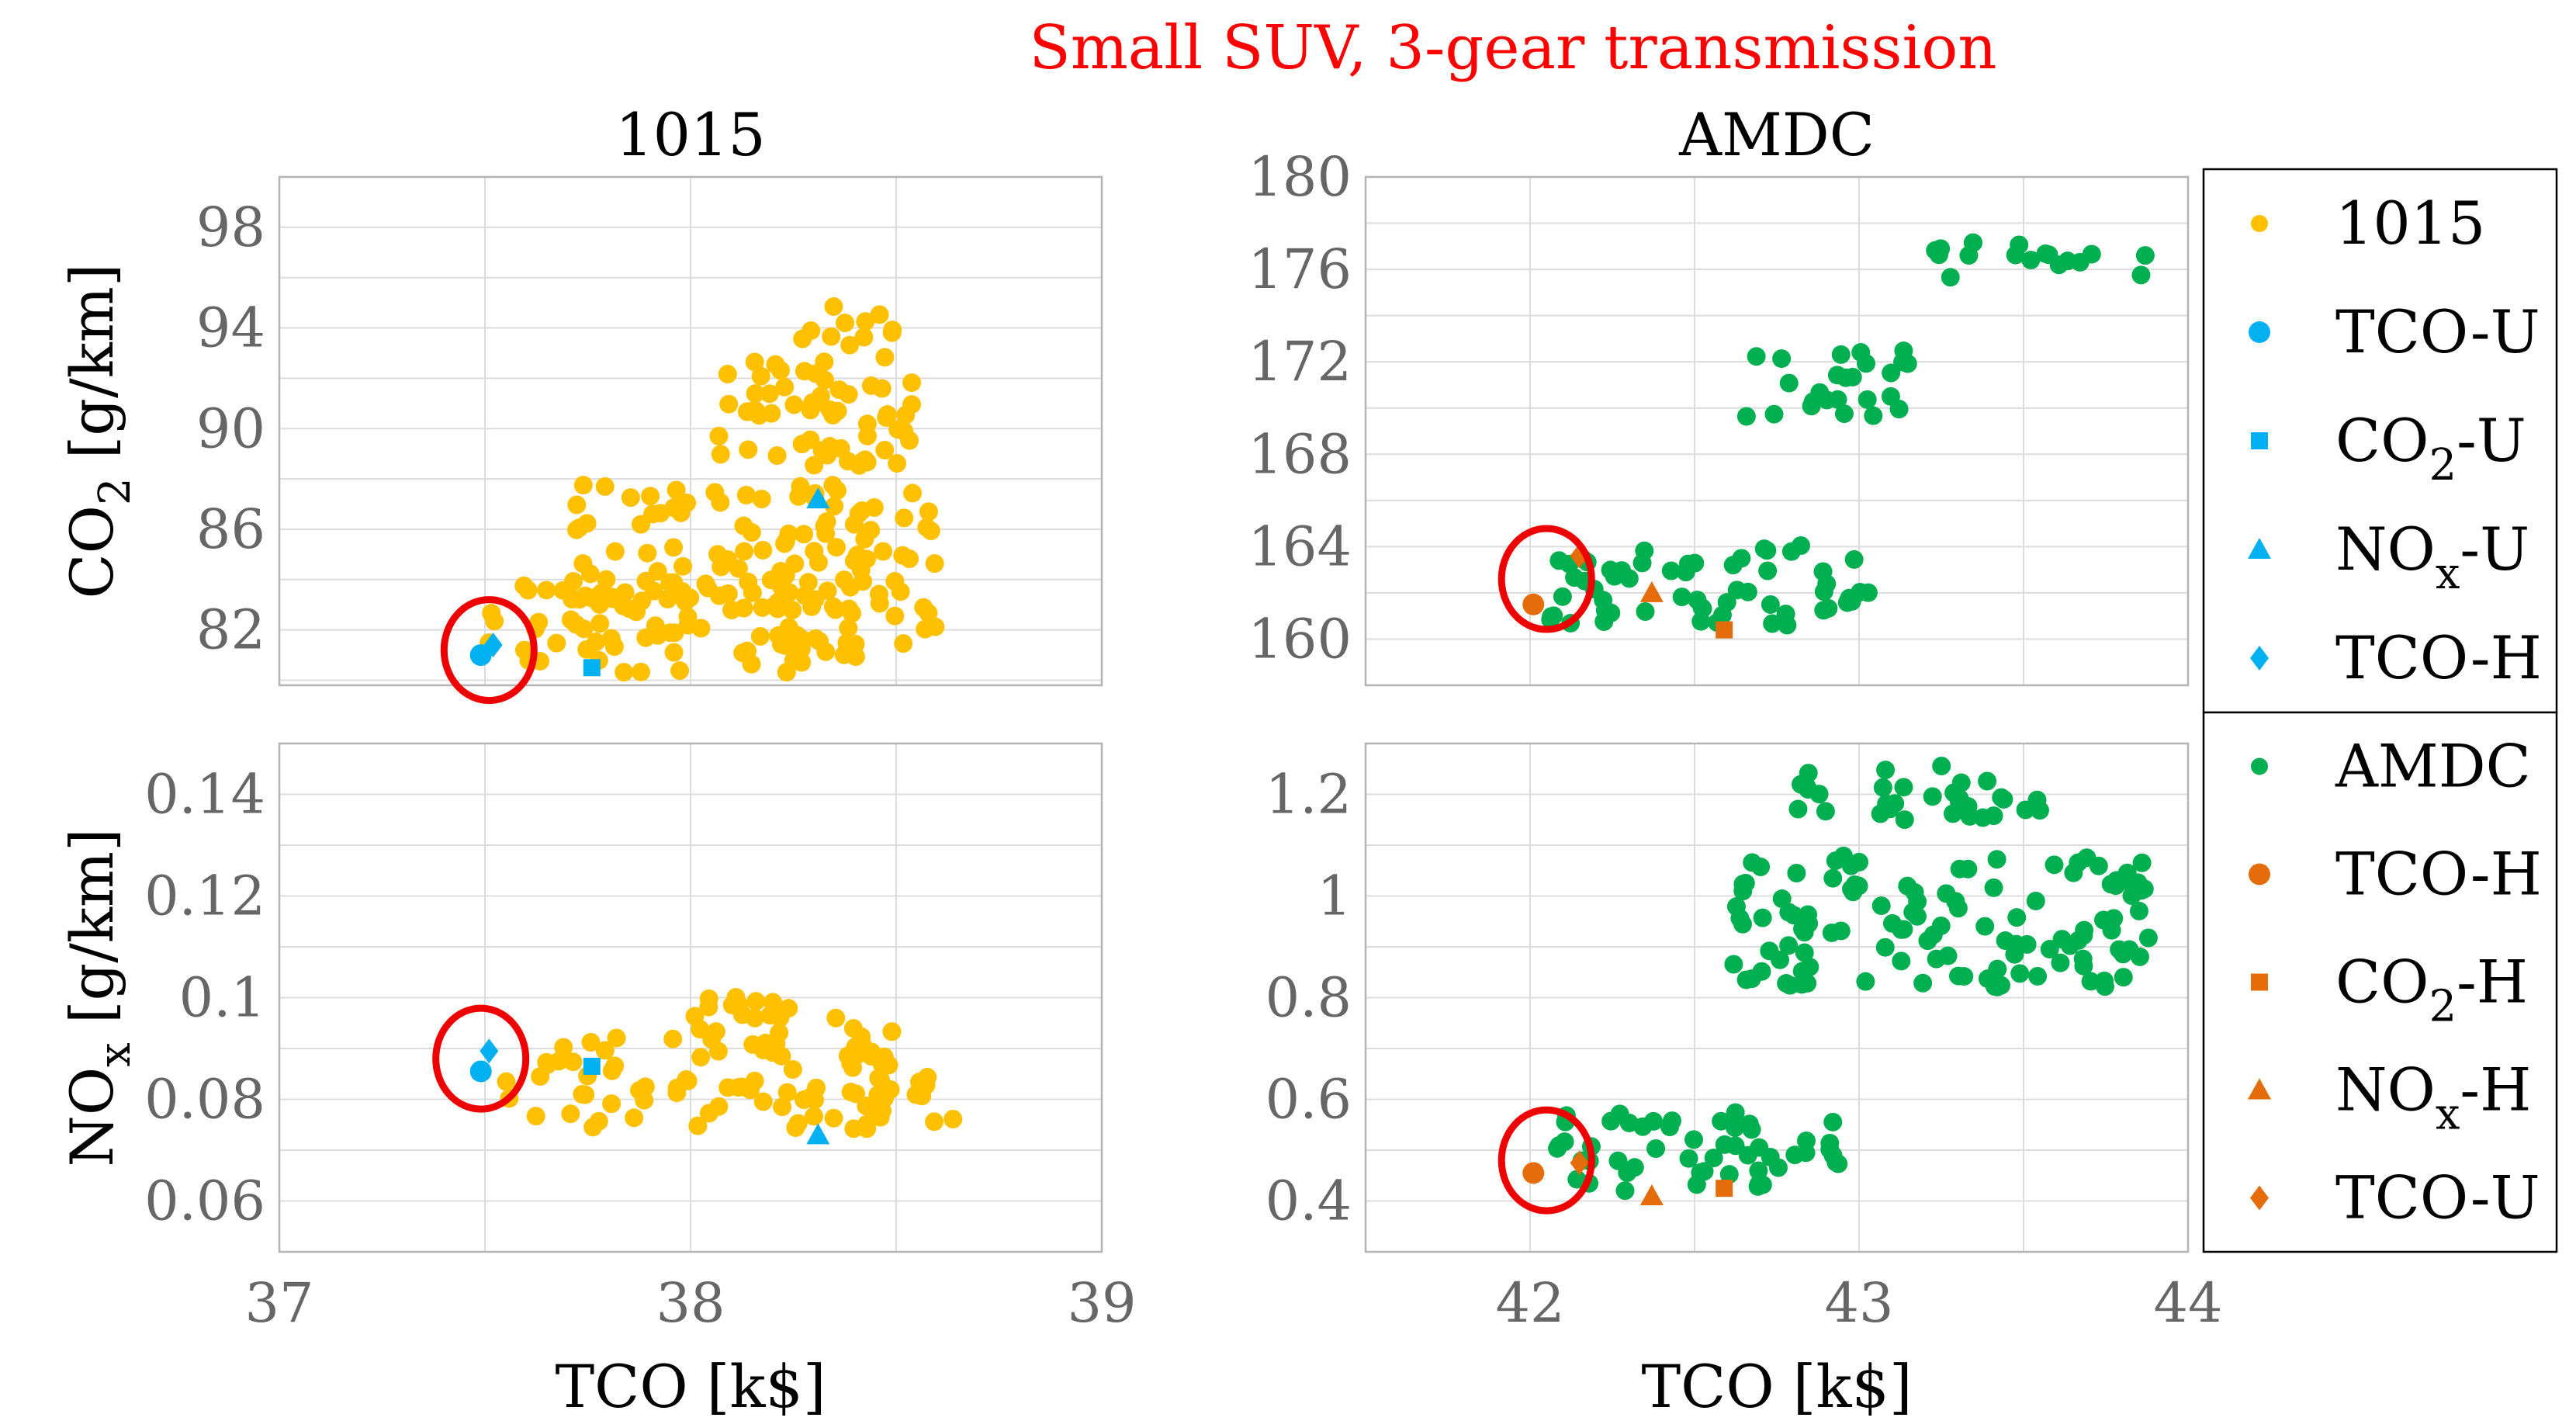 The height and width of the screenshot is (1428, 2576). What do you see at coordinates (1512, 48) in the screenshot?
I see `figure-title: Small SUV, 3-gear transmission` at bounding box center [1512, 48].